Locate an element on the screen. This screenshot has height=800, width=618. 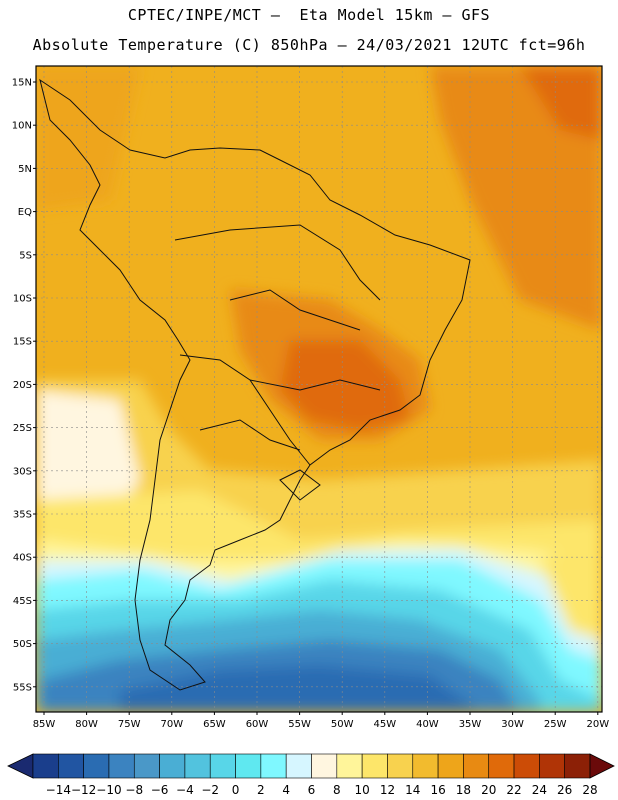
lat-label: 55S is located at coordinates (22, 687).